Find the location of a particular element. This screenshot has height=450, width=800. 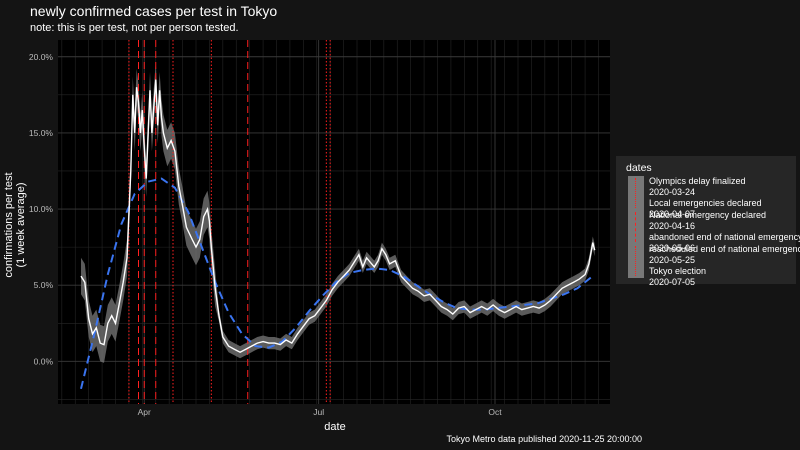

legend-event-label: rescheduled end of national emergency is located at coordinates (724, 249).